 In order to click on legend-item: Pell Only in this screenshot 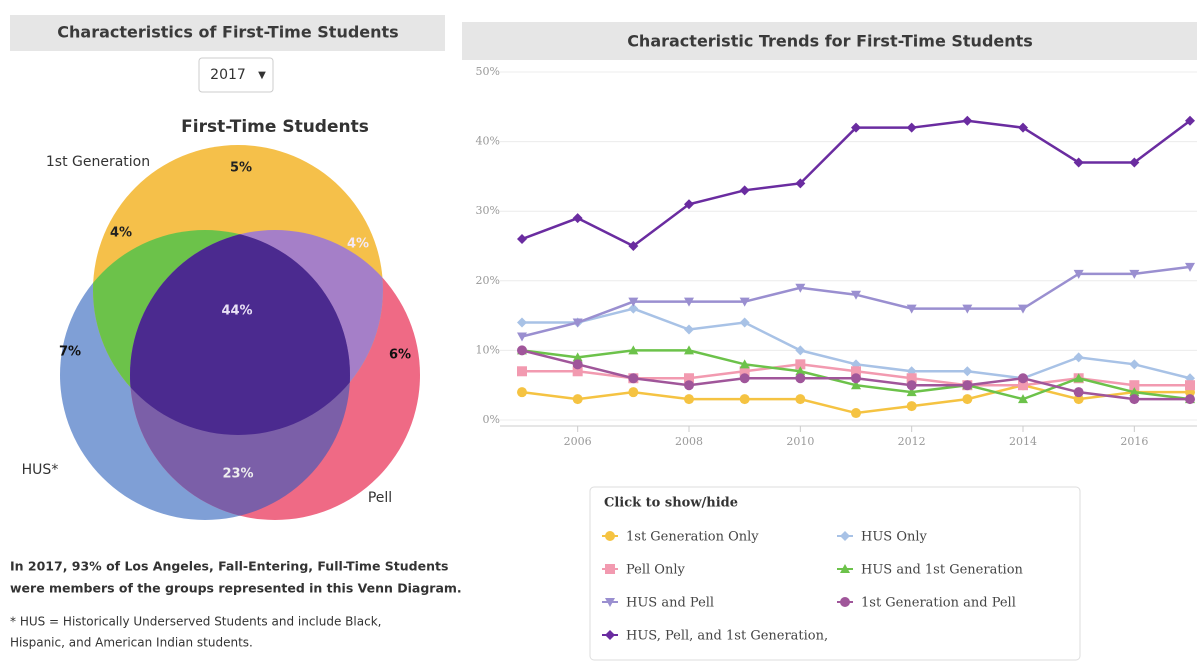, I will do `click(643, 570)`.